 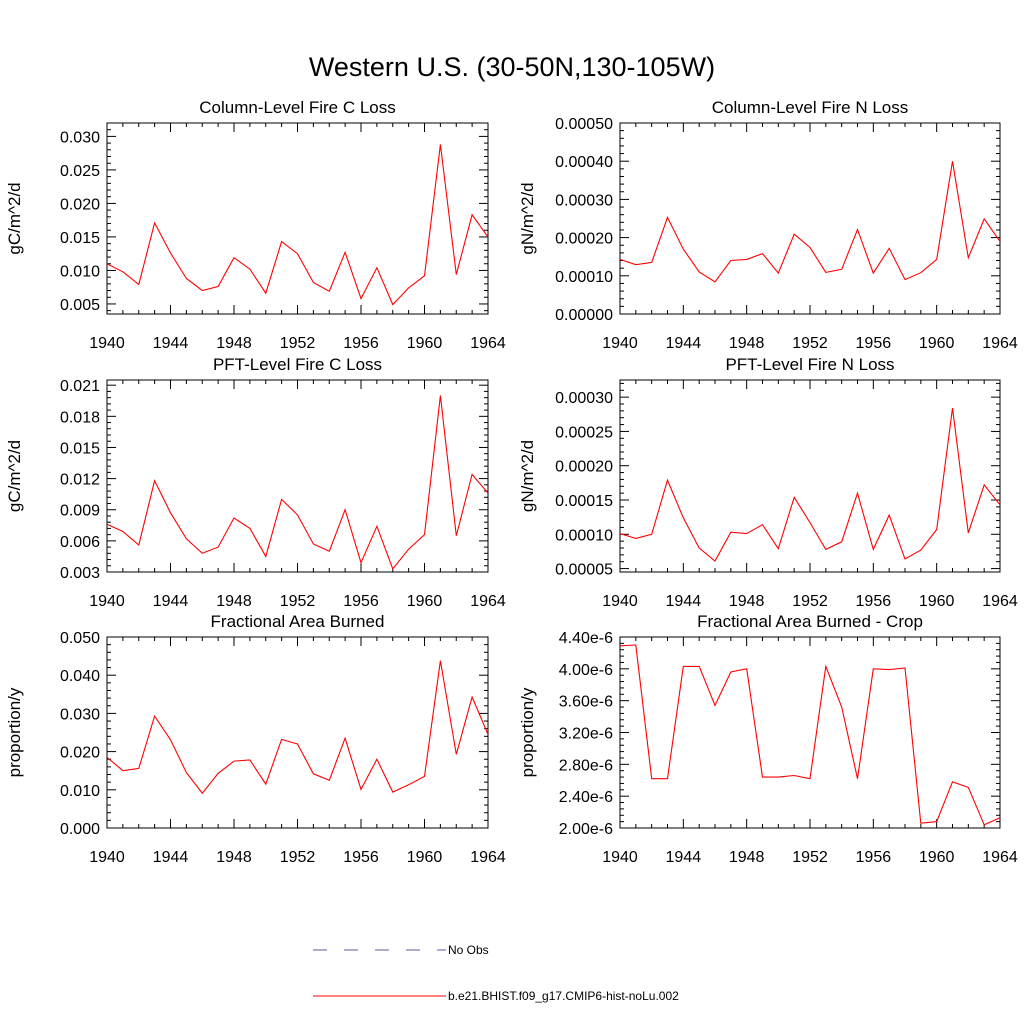 What do you see at coordinates (425, 343) in the screenshot?
I see `panel-1-xtick-label: 1960` at bounding box center [425, 343].